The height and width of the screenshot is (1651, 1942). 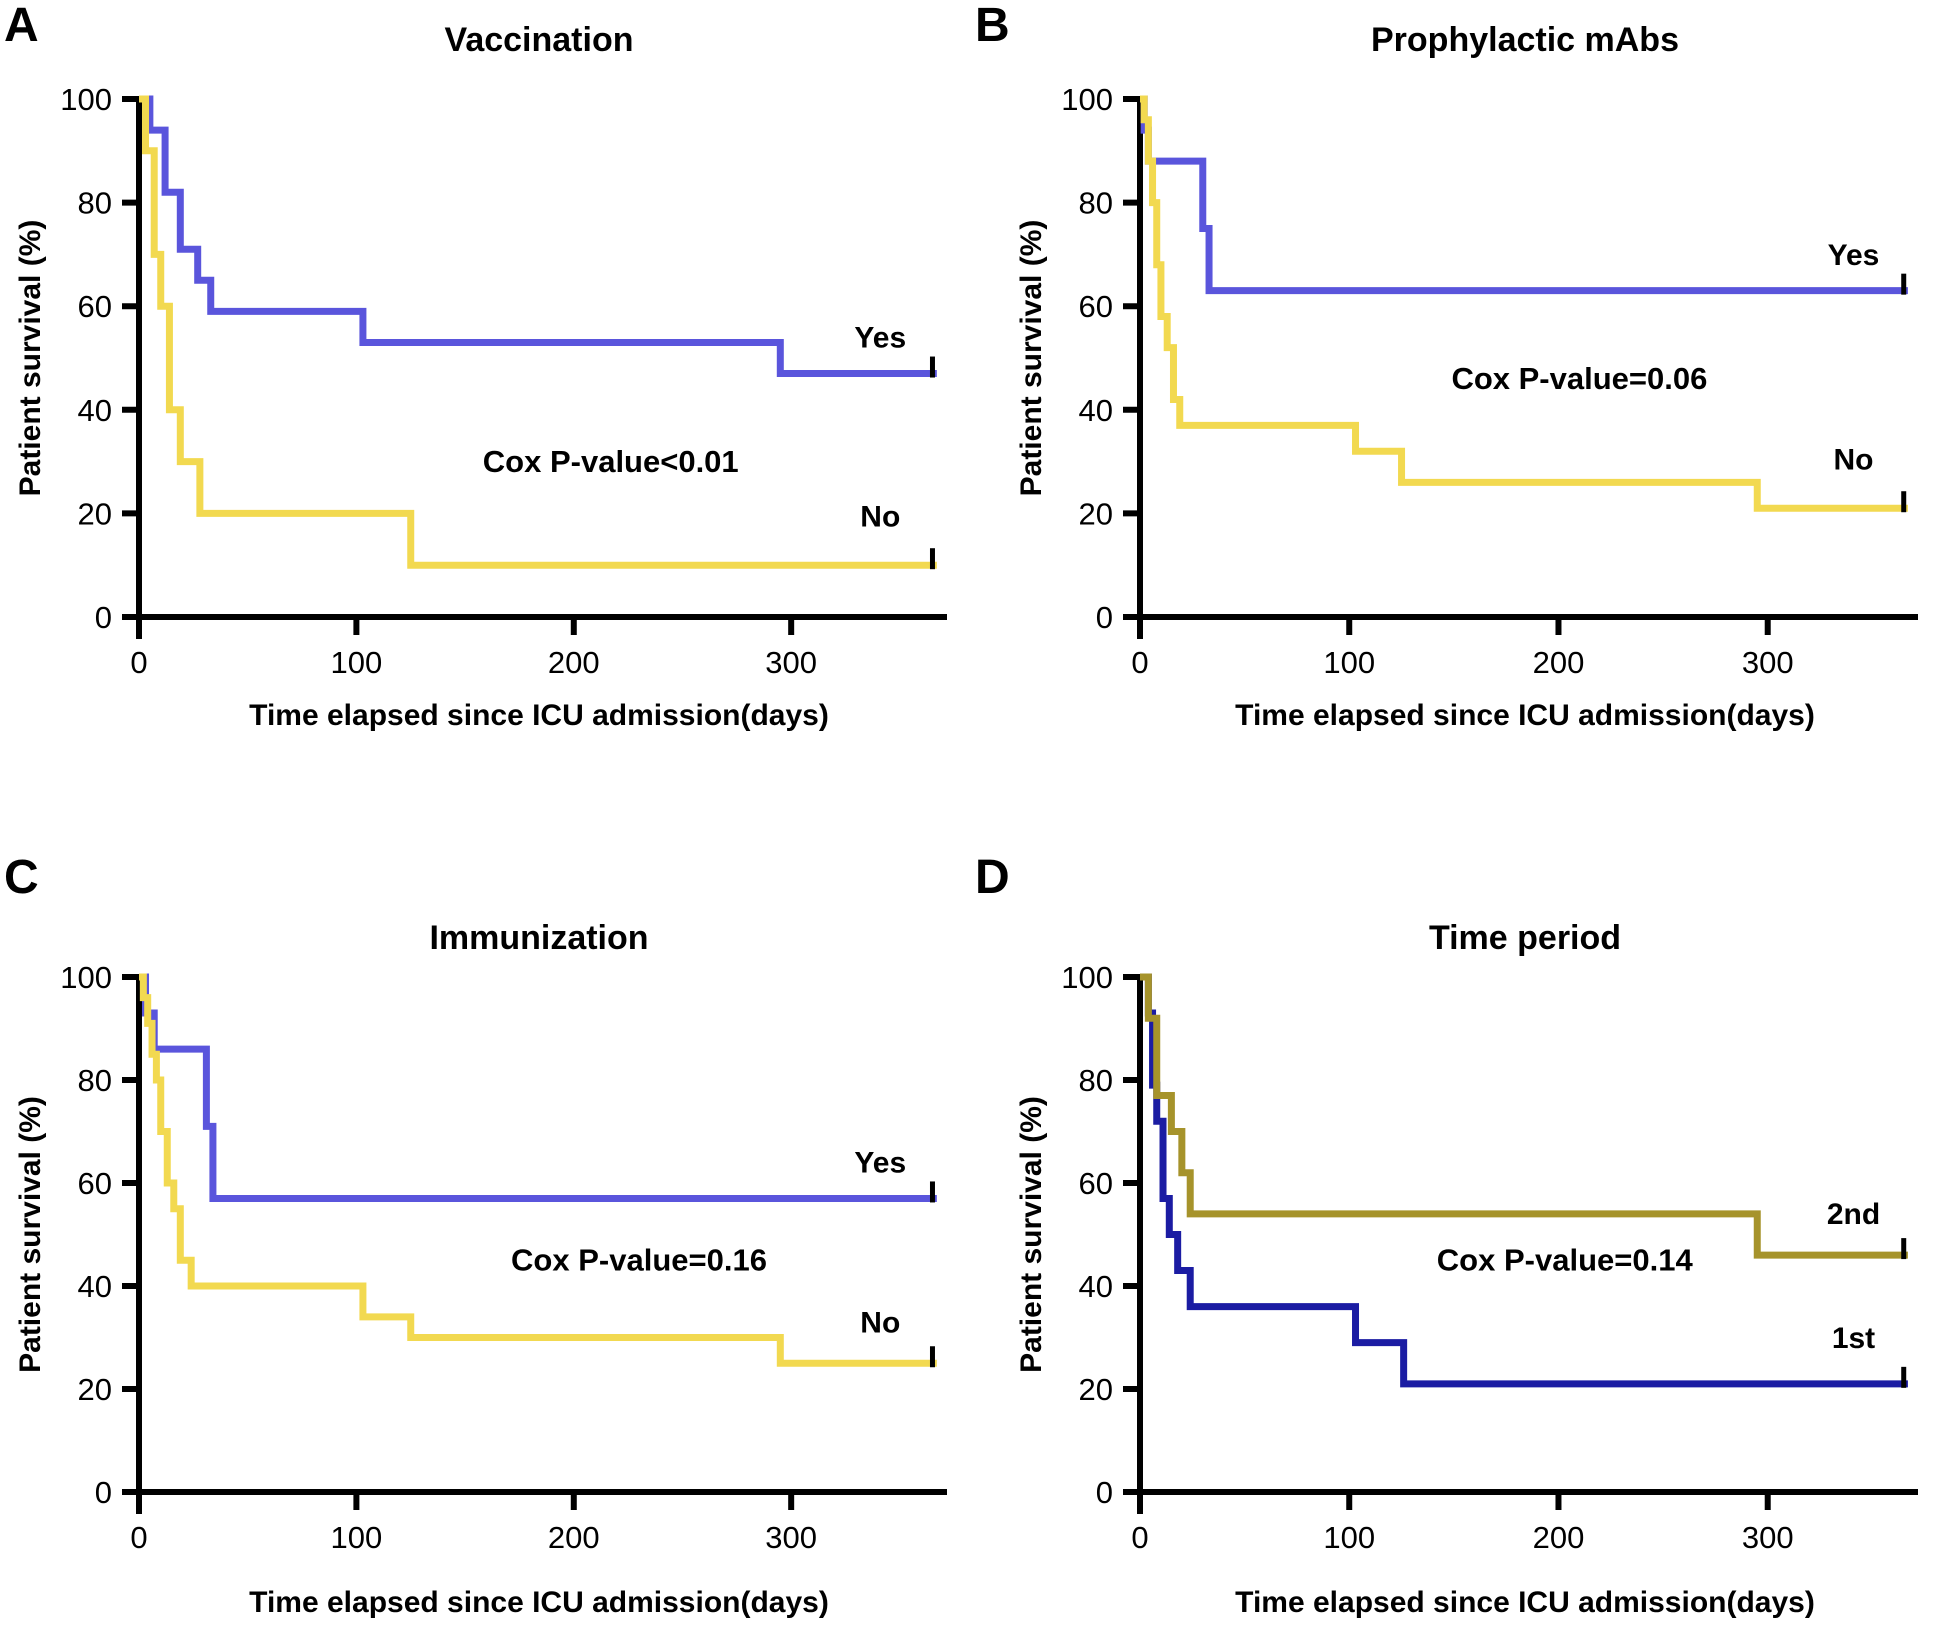 What do you see at coordinates (539, 40) in the screenshot?
I see `panel-title-vaccination: Vaccination` at bounding box center [539, 40].